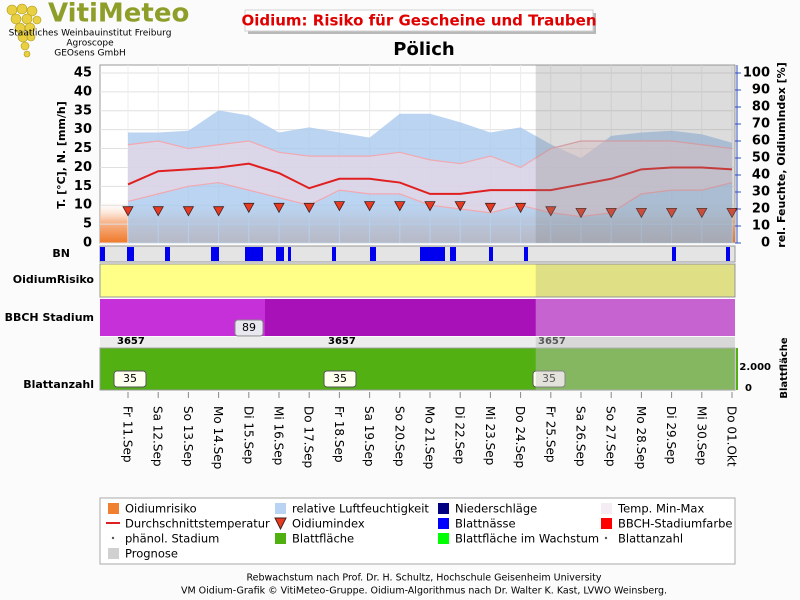 This screenshot has width=800, height=600. What do you see at coordinates (158, 436) in the screenshot?
I see `x-tick-label: Sa 12.Sep` at bounding box center [158, 436].